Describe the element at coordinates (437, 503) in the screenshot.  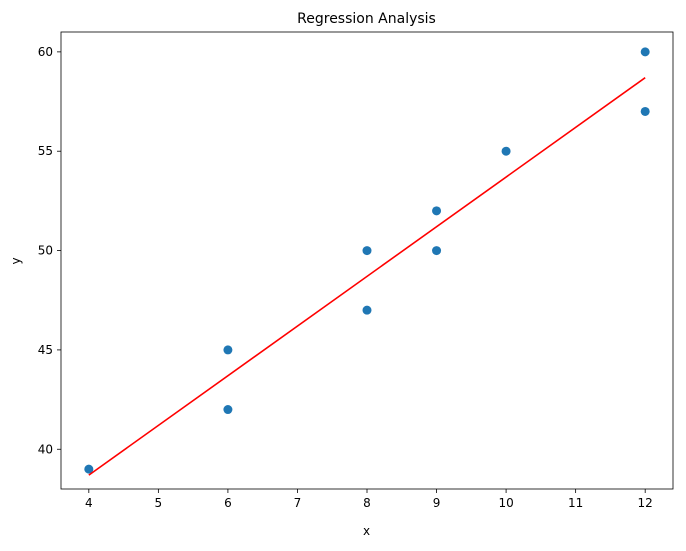
I see `x-tick-label: 9` at that location.